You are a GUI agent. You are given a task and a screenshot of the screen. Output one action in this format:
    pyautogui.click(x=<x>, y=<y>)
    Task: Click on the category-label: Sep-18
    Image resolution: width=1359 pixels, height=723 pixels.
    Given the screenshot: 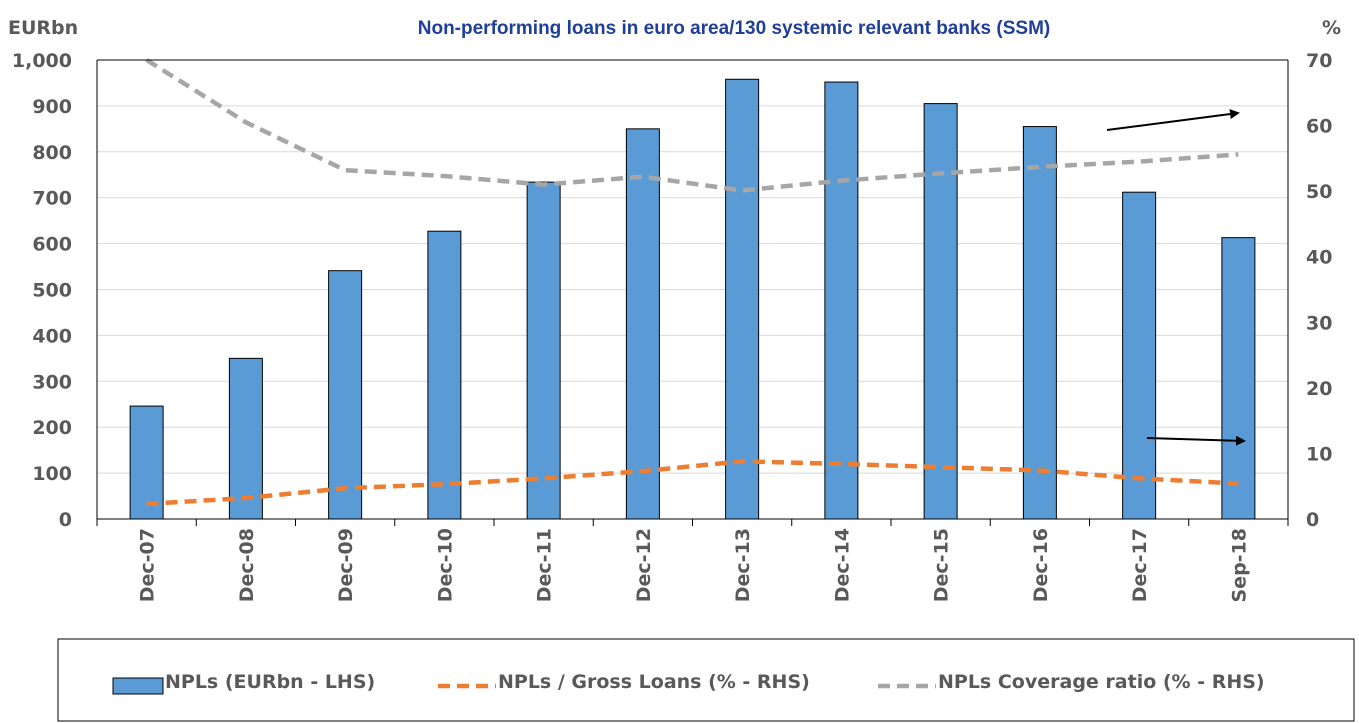 What is the action you would take?
    pyautogui.click(x=1239, y=565)
    